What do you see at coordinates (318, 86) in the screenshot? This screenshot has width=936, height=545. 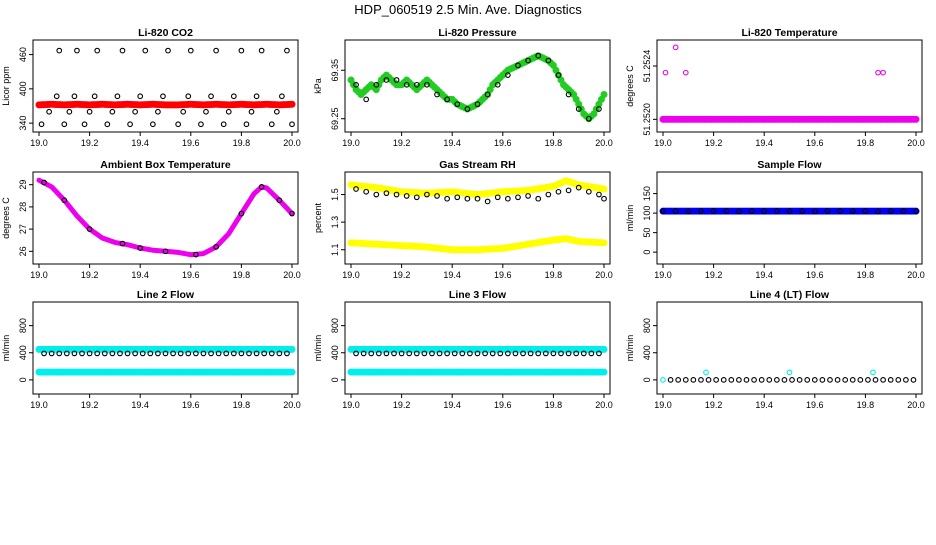 I see `y-axis-label: kPa` at bounding box center [318, 86].